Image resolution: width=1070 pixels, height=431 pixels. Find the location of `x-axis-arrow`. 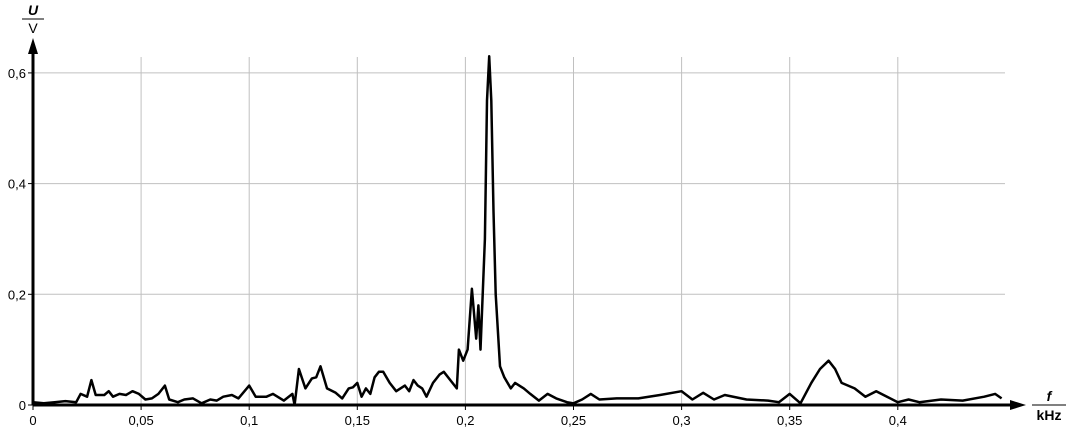

x-axis-arrow is located at coordinates (1018, 405).